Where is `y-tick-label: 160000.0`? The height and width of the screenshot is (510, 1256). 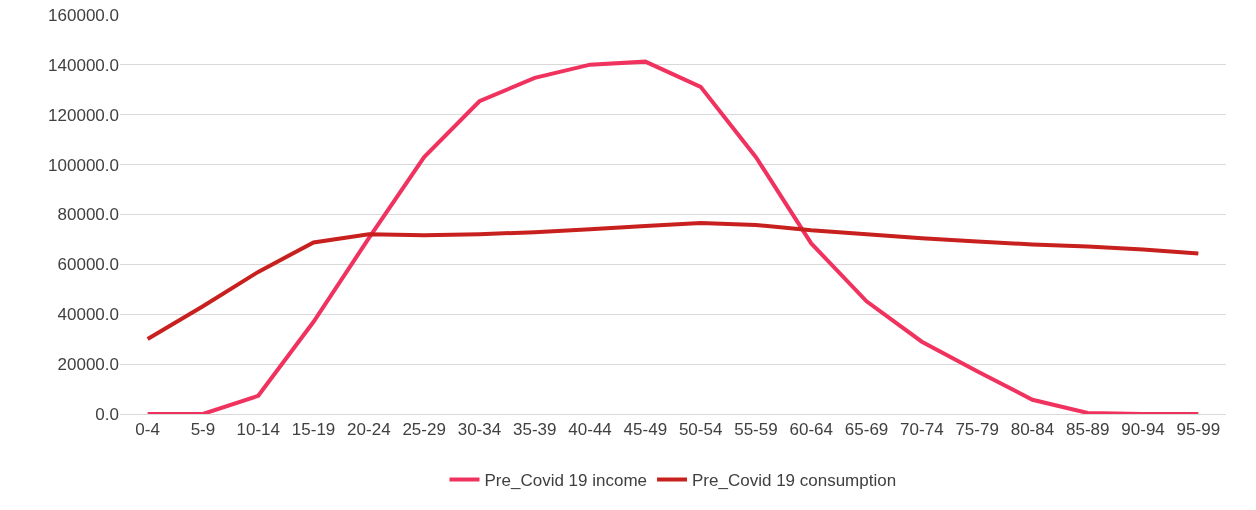
y-tick-label: 160000.0 is located at coordinates (83, 15).